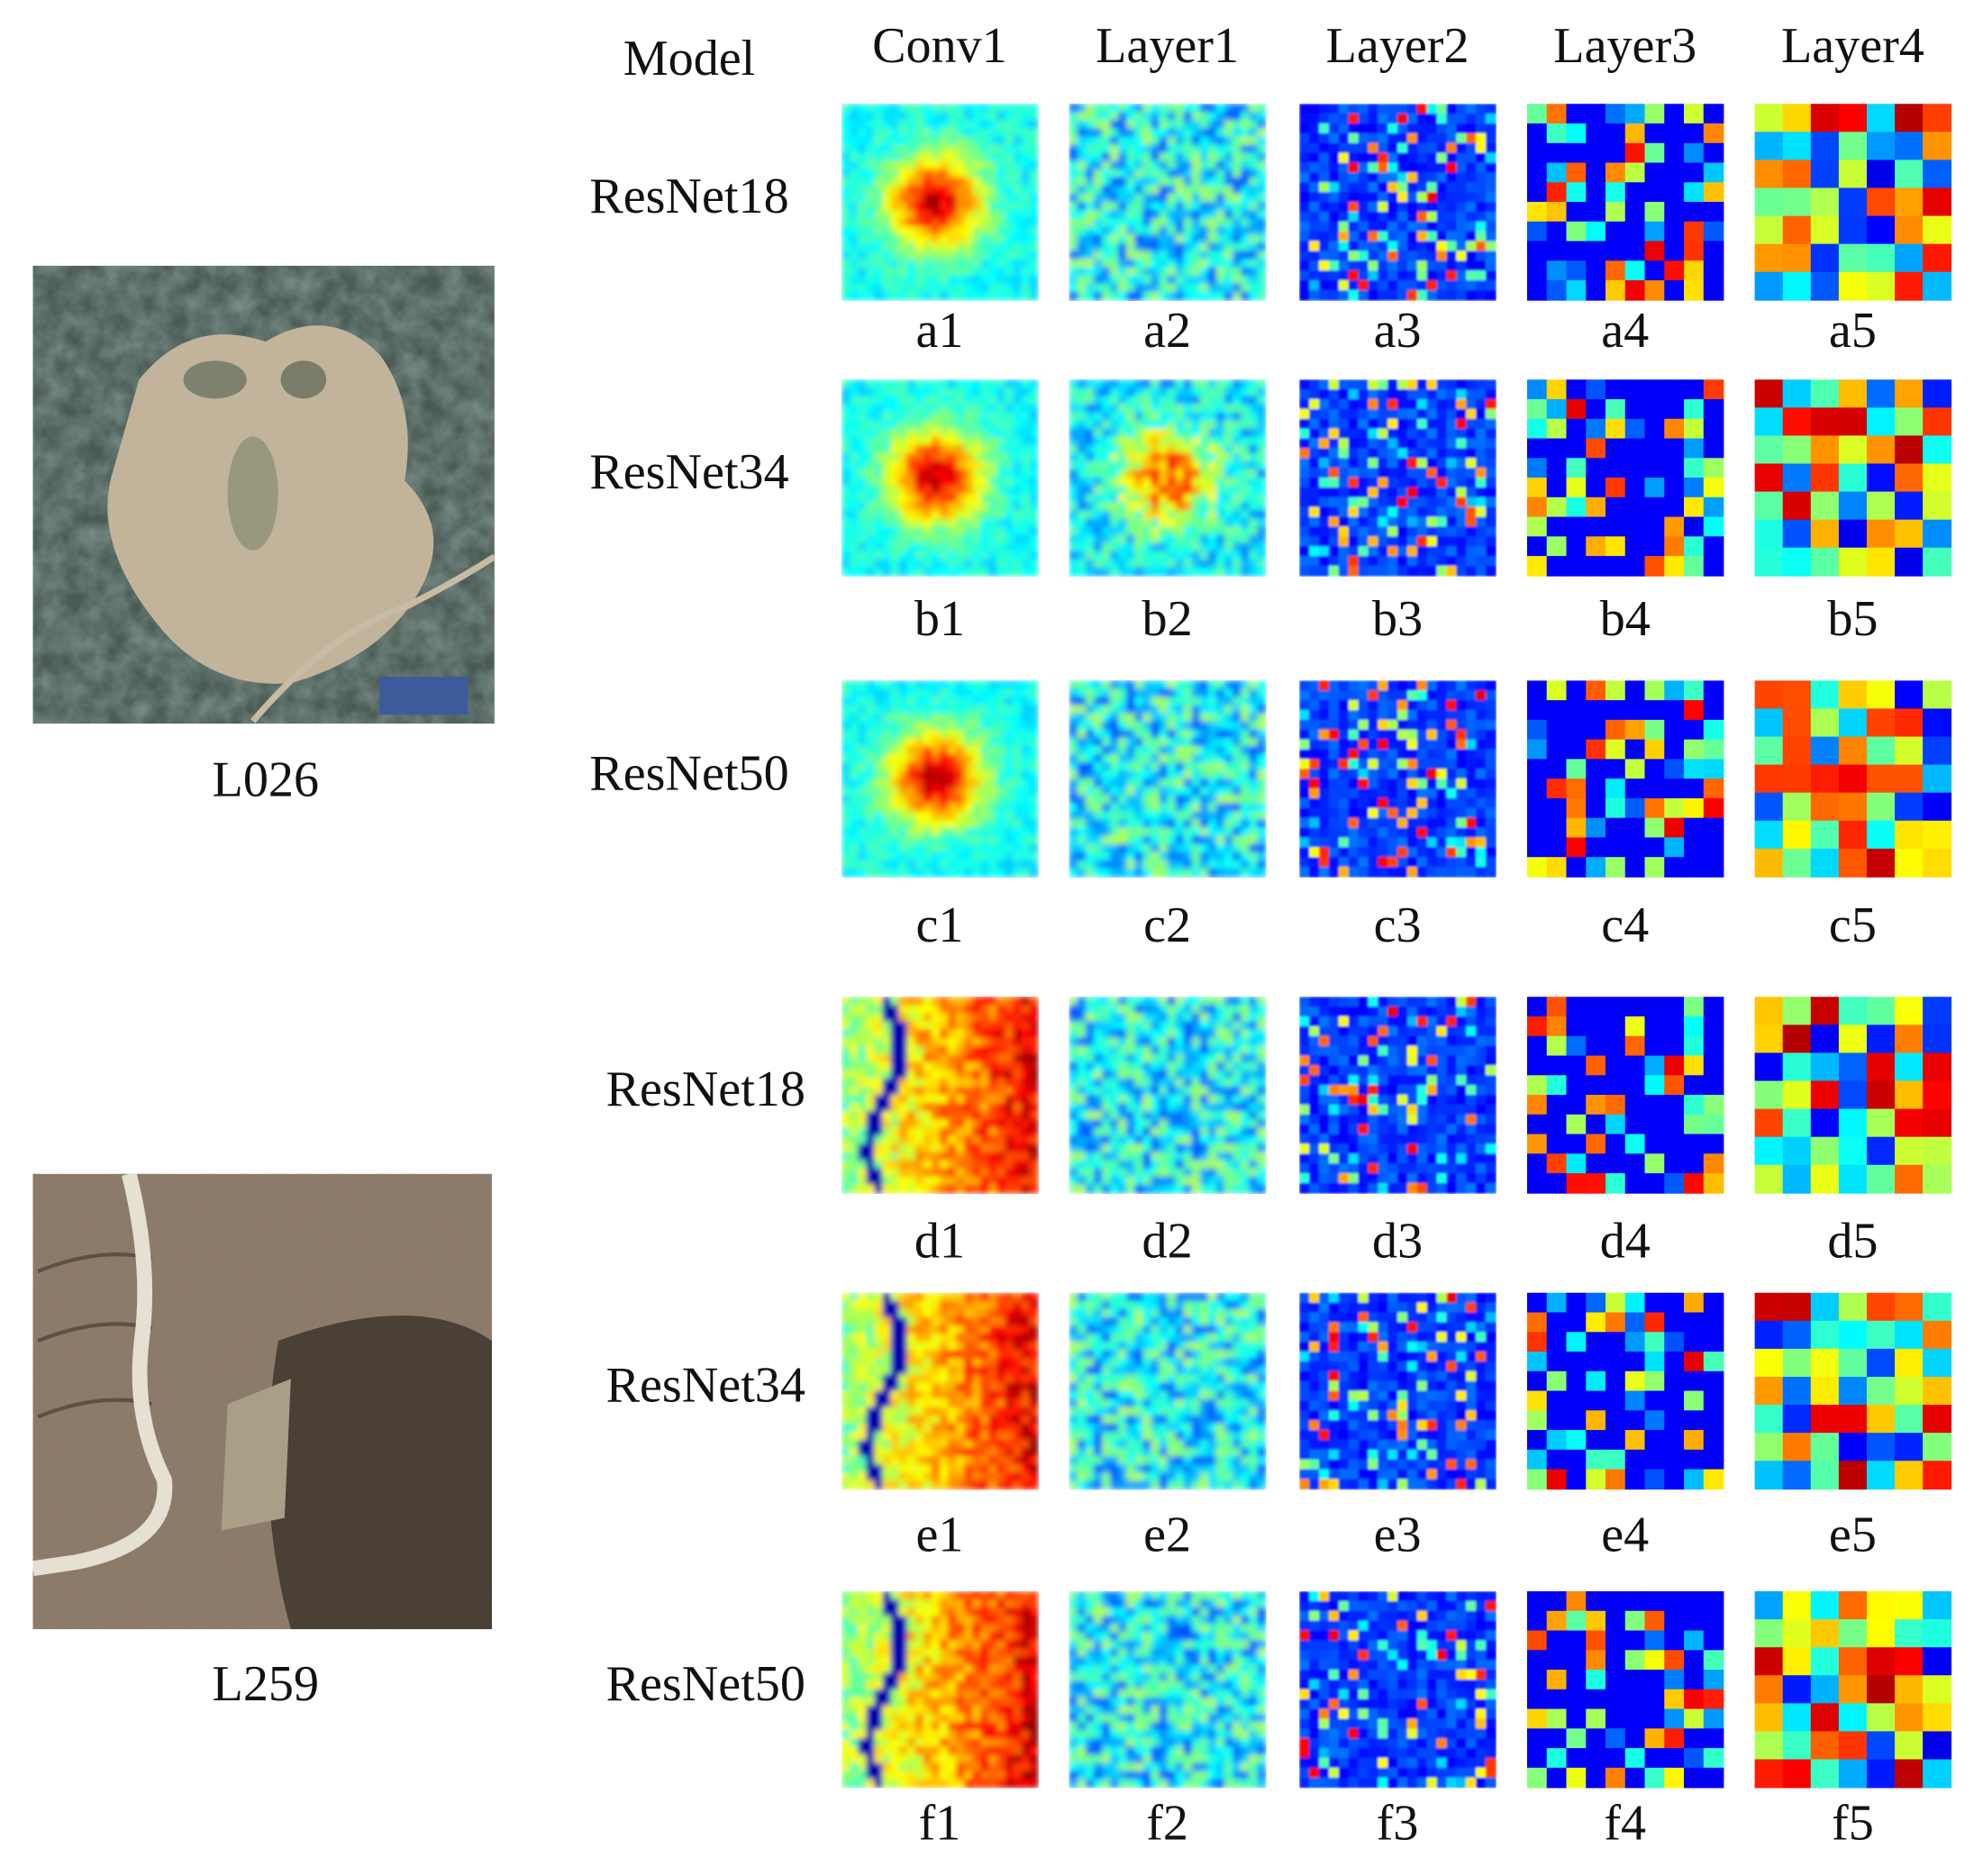 The height and width of the screenshot is (1876, 1983). What do you see at coordinates (688, 472) in the screenshot?
I see `model-name: ResNet34` at bounding box center [688, 472].